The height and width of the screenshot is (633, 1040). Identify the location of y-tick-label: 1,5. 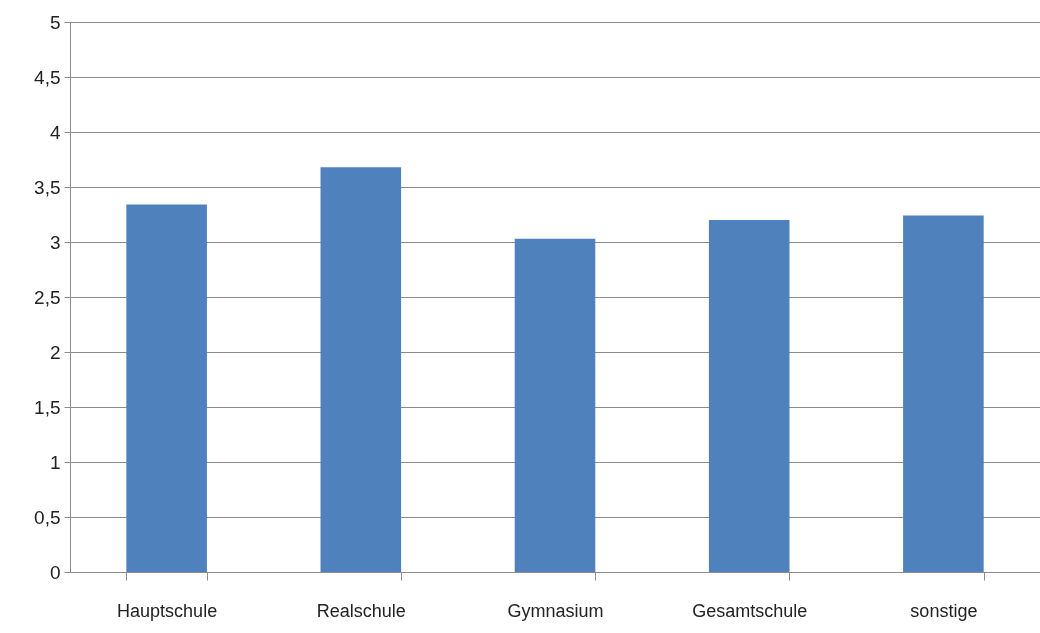
(47, 407).